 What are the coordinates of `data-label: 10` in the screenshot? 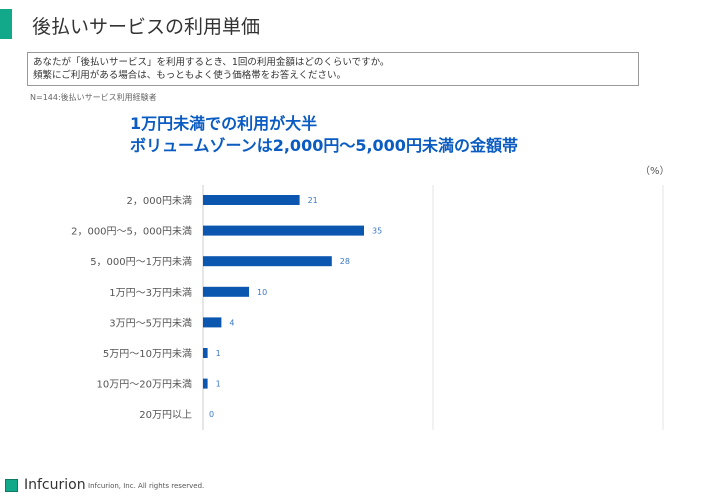 It's located at (262, 292).